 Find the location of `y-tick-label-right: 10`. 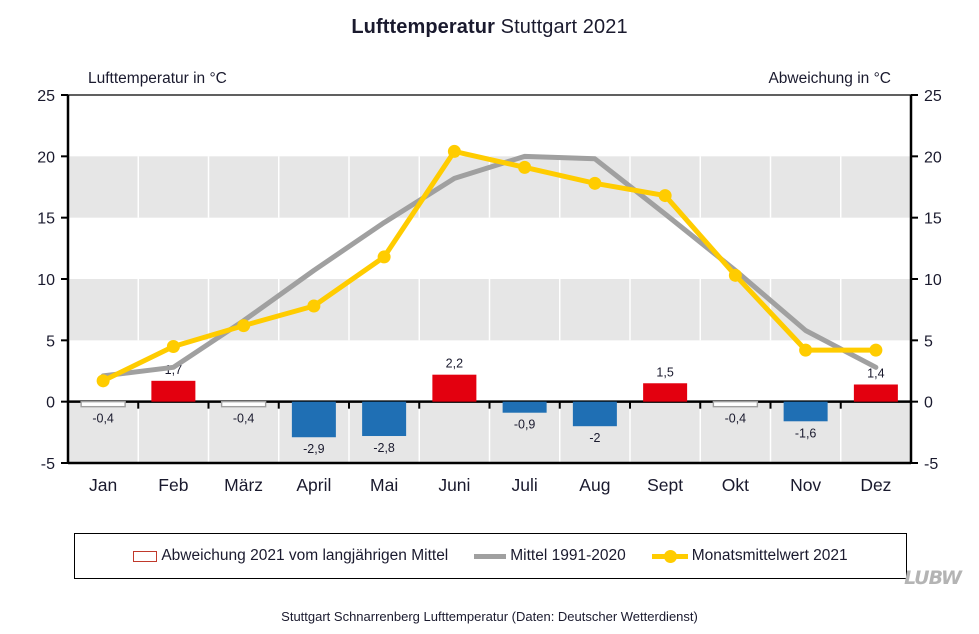

y-tick-label-right: 10 is located at coordinates (933, 280).